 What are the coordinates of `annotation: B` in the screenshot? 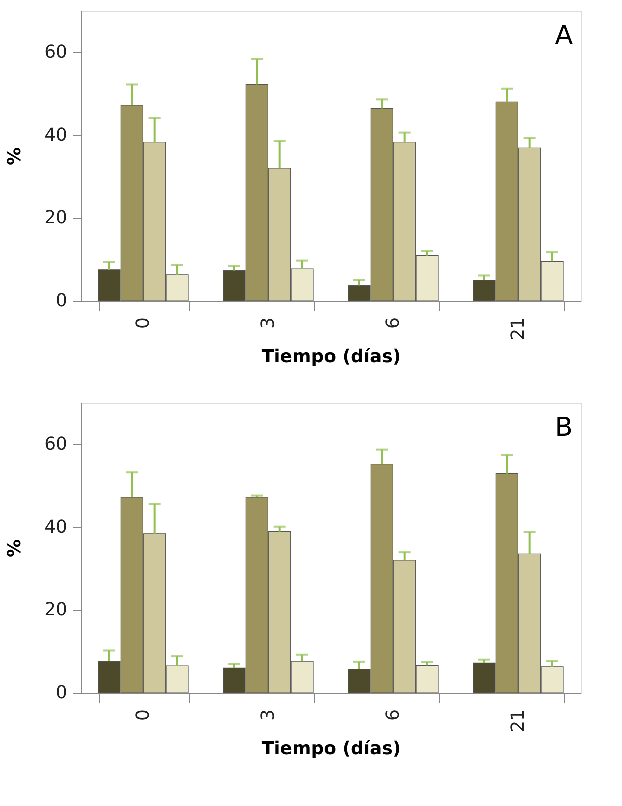 It's located at (564, 428).